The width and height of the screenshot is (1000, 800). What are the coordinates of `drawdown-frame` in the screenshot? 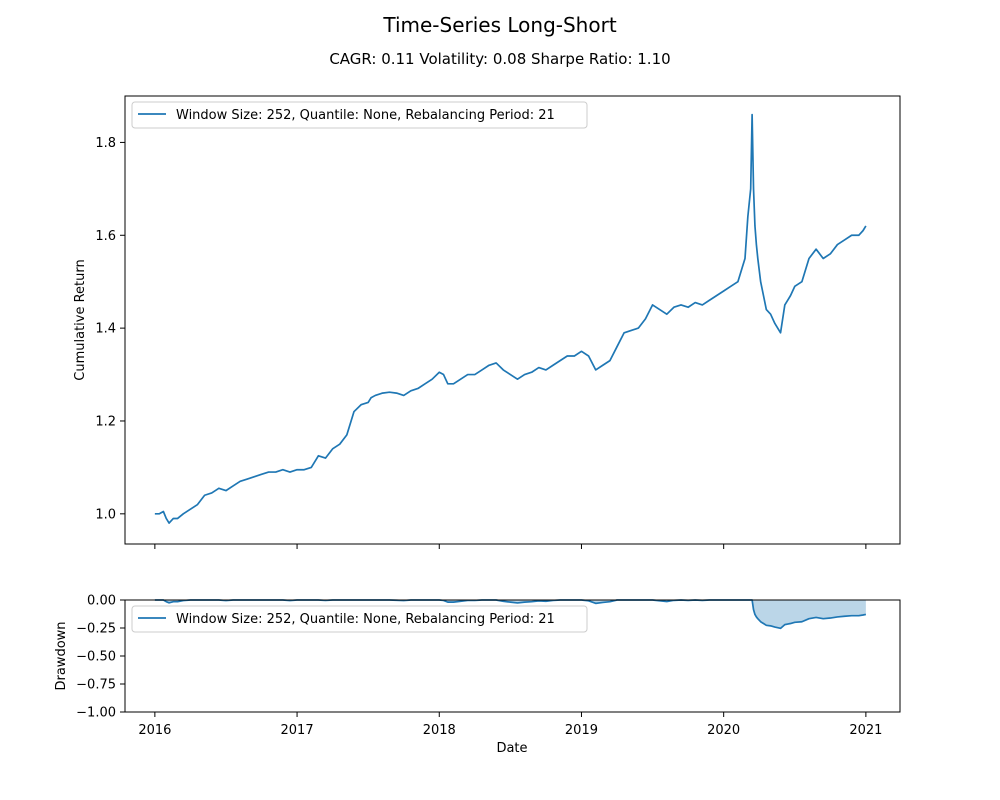 It's located at (512, 656).